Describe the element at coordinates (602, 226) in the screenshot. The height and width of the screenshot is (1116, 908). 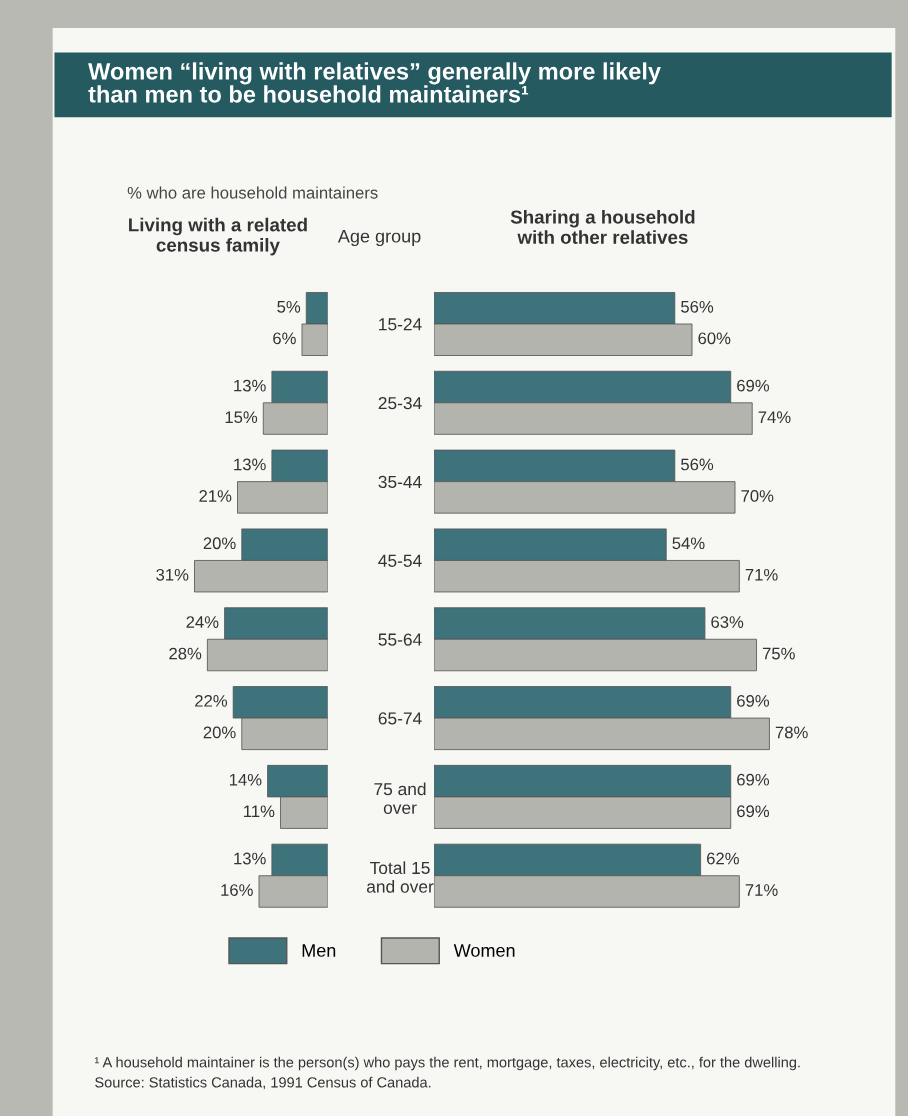
I see `chart-title: Sharing a household with other relatives` at that location.